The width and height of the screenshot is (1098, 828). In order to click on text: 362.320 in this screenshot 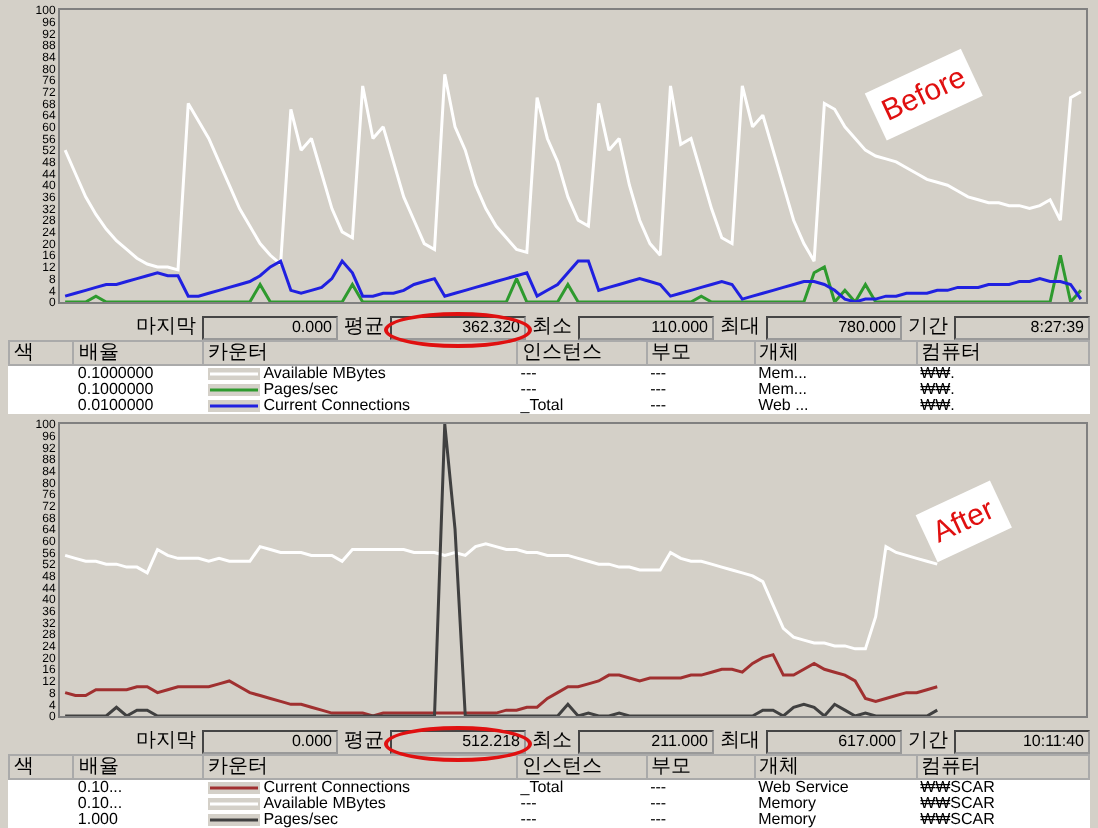, I will do `click(458, 327)`.